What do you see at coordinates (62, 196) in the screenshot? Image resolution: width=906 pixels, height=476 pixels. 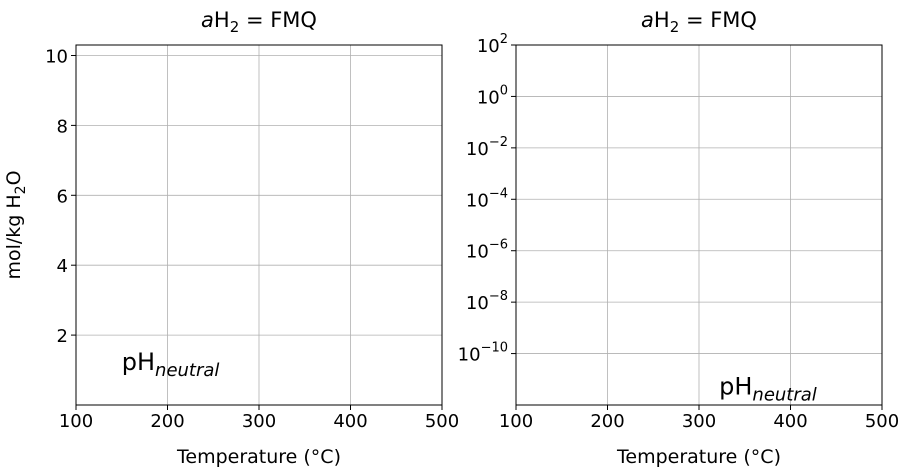 I see `y-tick-label: 6` at bounding box center [62, 196].